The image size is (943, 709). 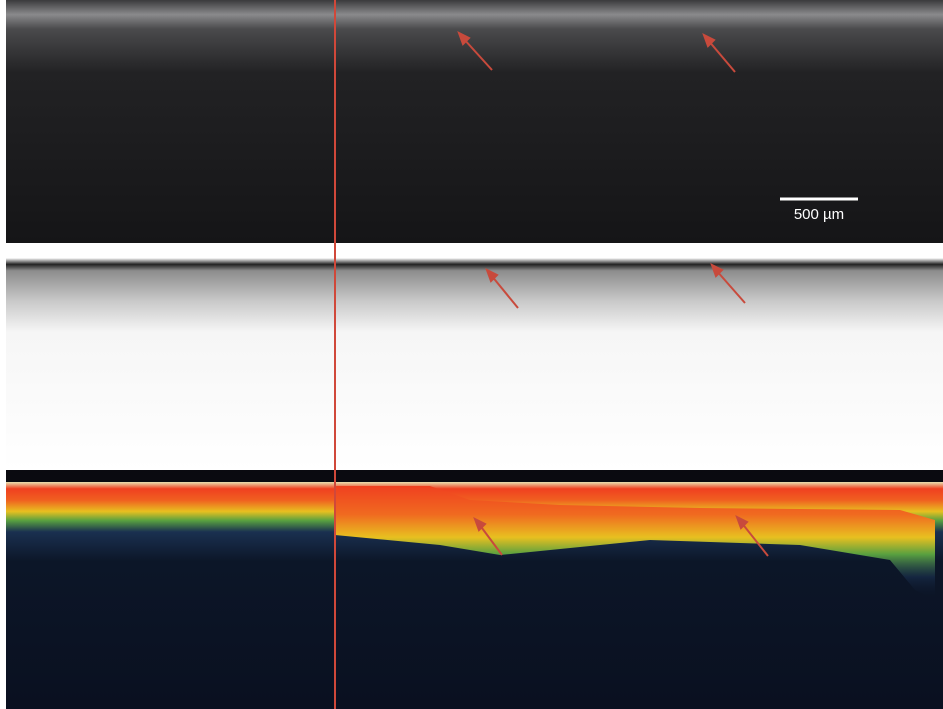 What do you see at coordinates (635, 543) in the screenshot?
I see `color-band` at bounding box center [635, 543].